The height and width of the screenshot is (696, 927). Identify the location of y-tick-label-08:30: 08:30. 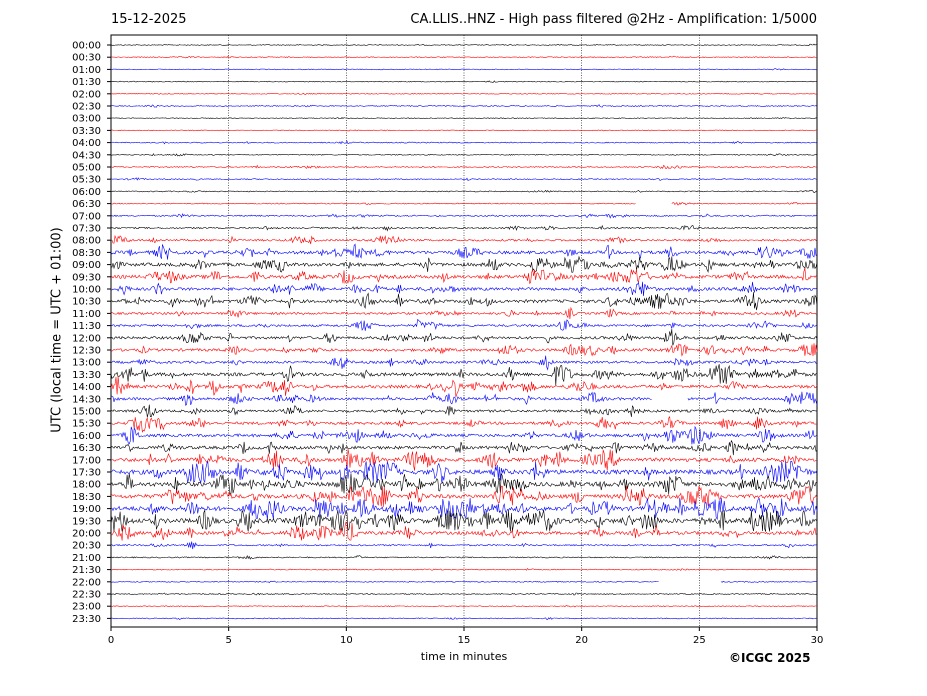
(86, 253).